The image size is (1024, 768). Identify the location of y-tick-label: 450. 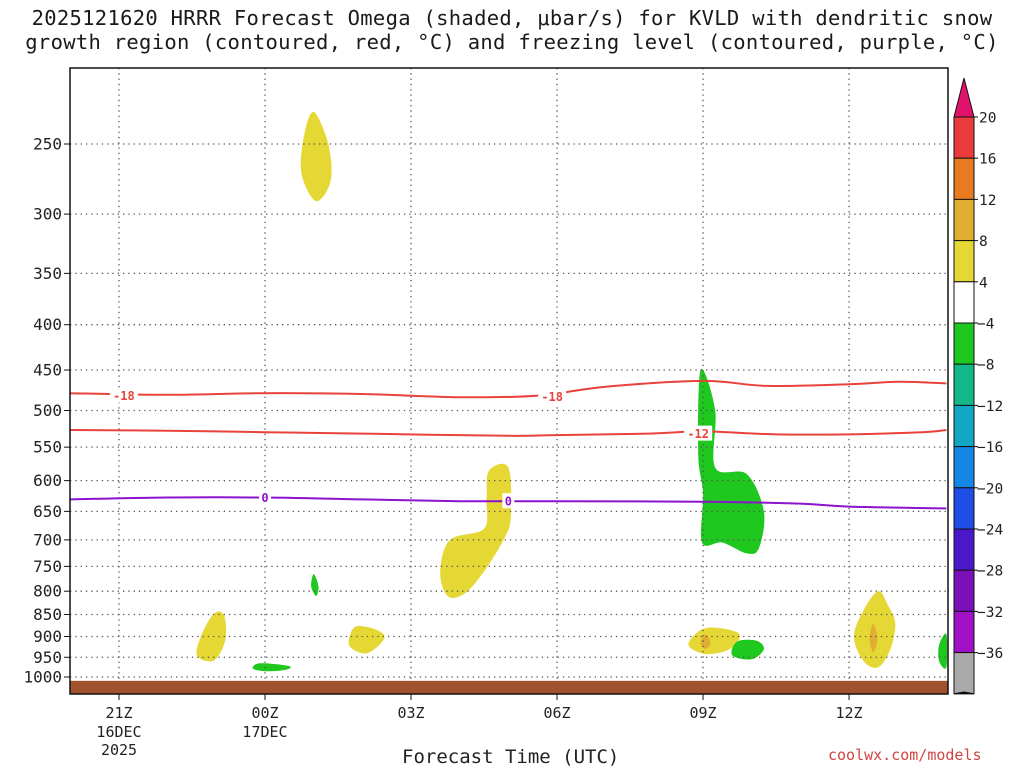
(47, 369).